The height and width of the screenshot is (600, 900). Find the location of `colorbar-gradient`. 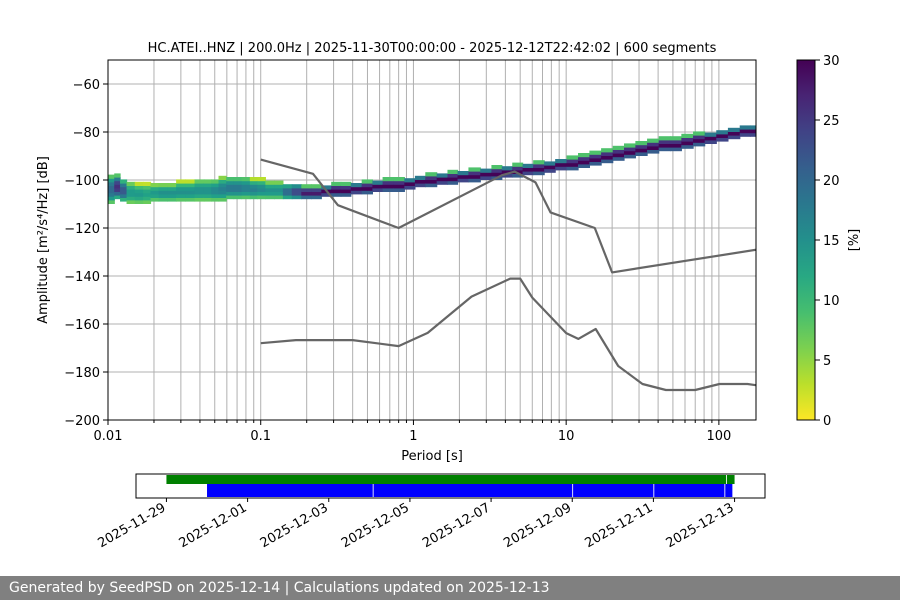

colorbar-gradient is located at coordinates (806, 240).